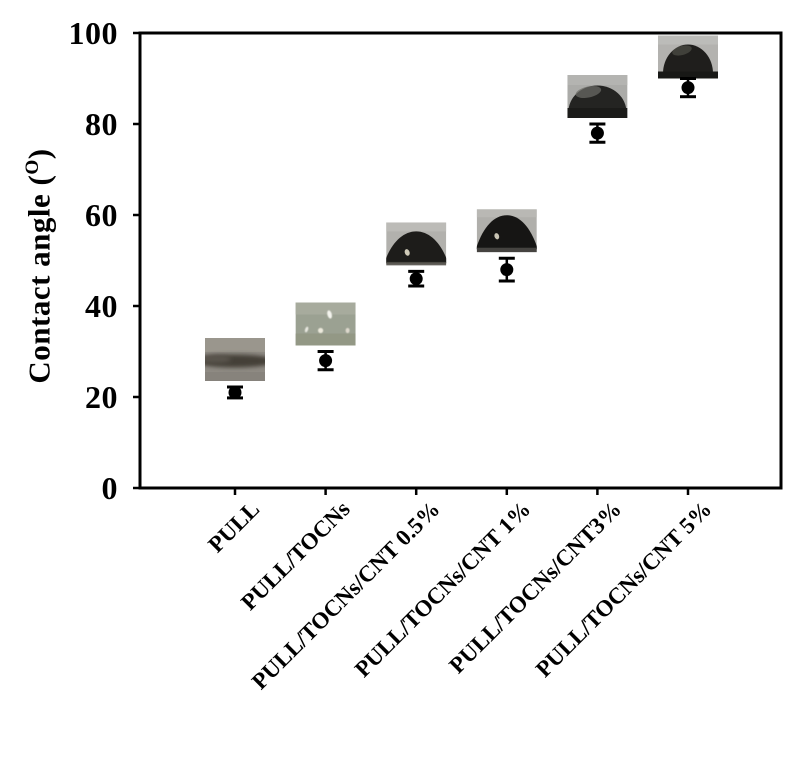 The width and height of the screenshot is (799, 766). What do you see at coordinates (101, 215) in the screenshot?
I see `y-tick-label: 60` at bounding box center [101, 215].